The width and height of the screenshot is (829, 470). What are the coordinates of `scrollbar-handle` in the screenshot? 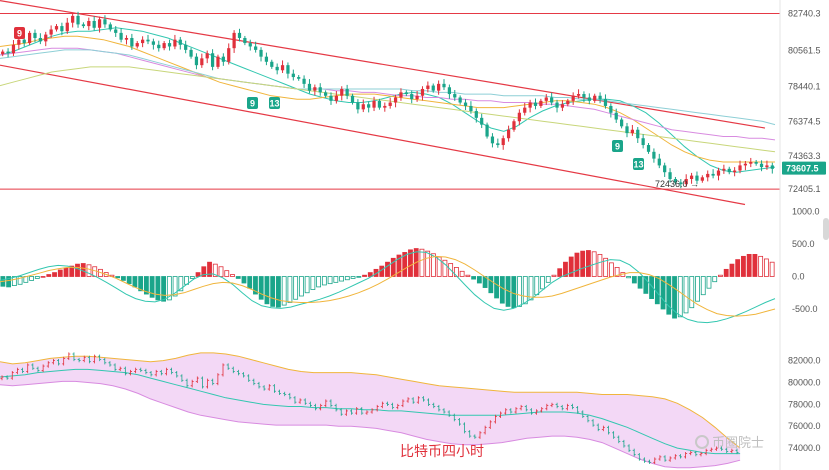 It's located at (826, 229).